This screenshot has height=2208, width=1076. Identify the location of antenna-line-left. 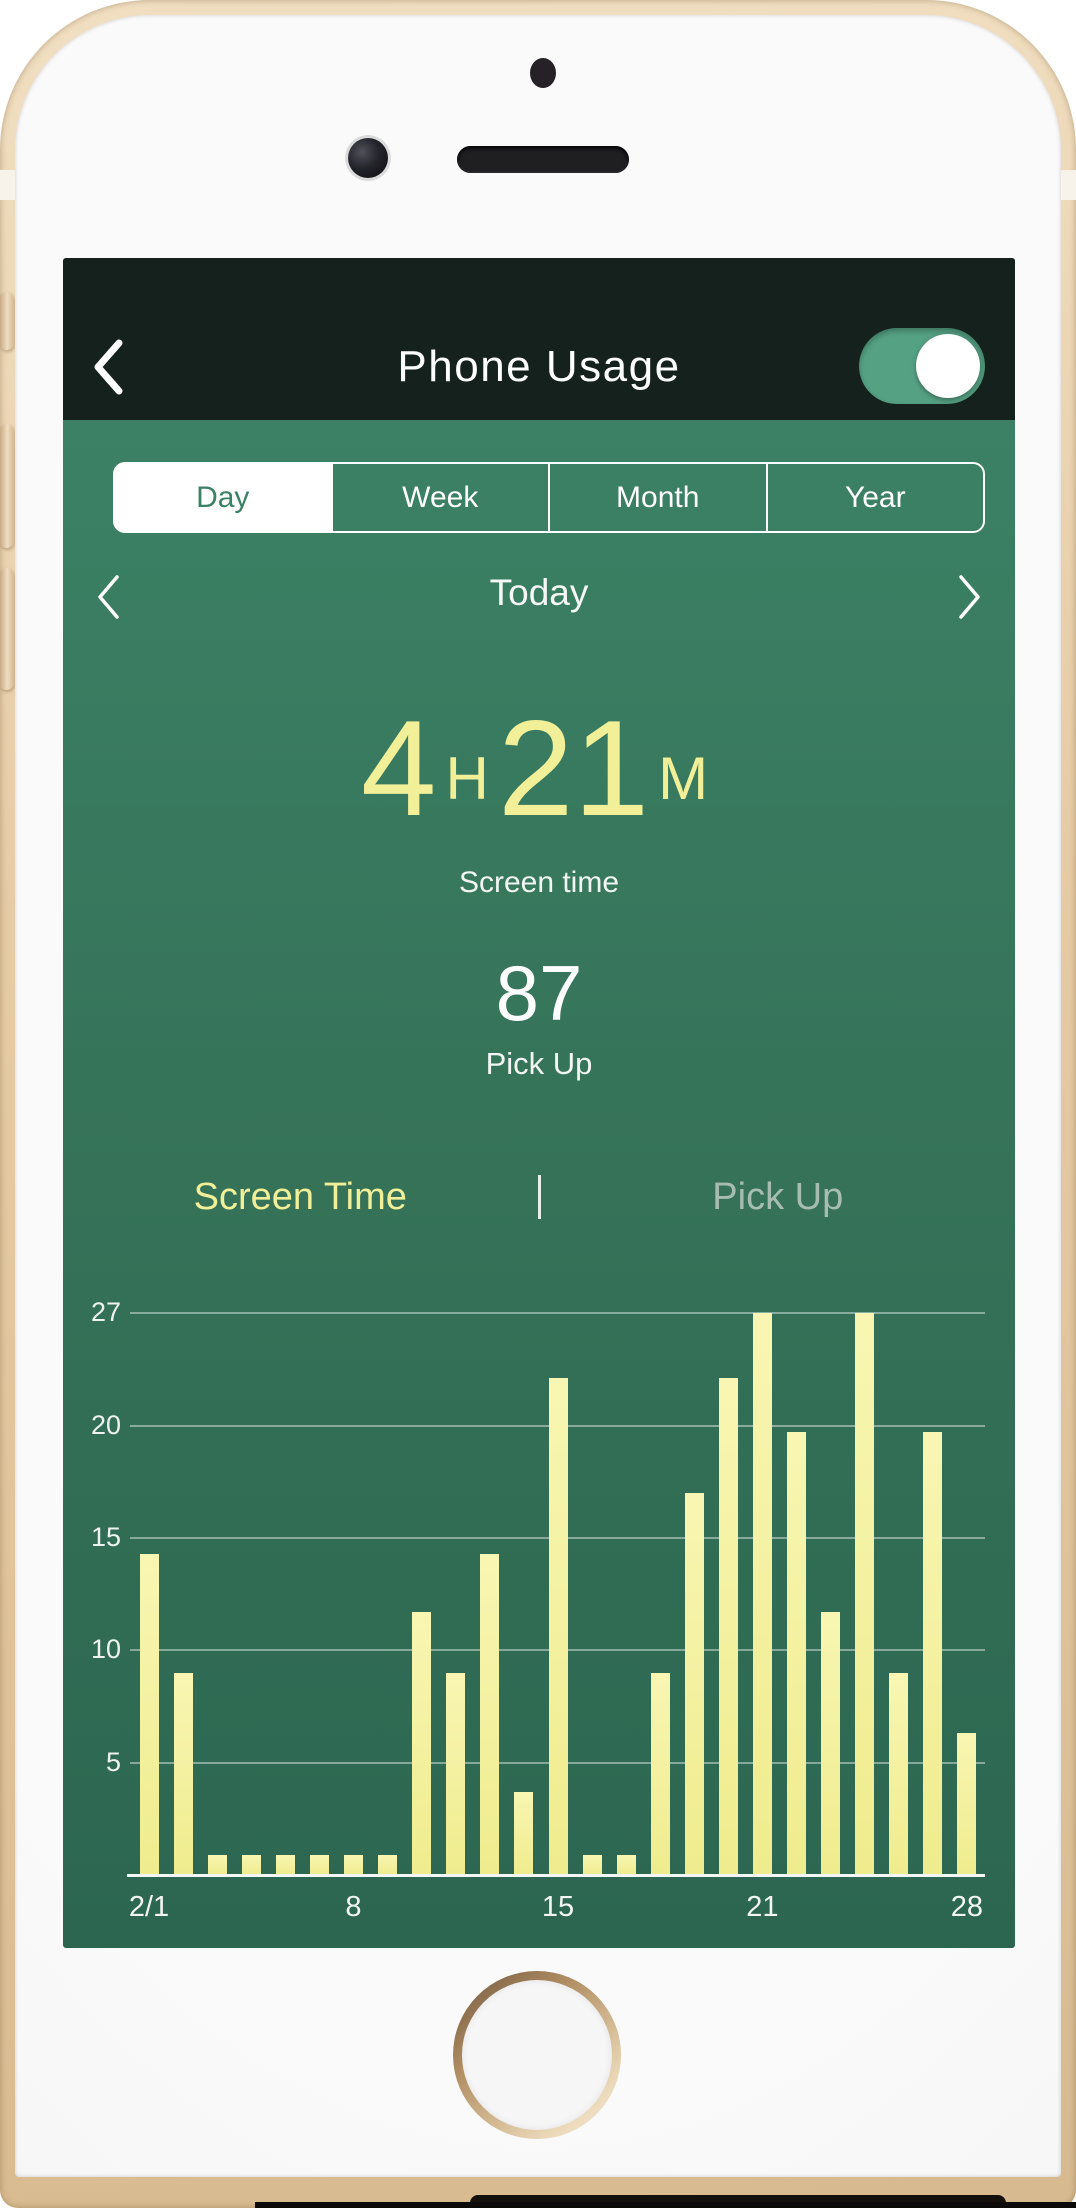
(8, 185).